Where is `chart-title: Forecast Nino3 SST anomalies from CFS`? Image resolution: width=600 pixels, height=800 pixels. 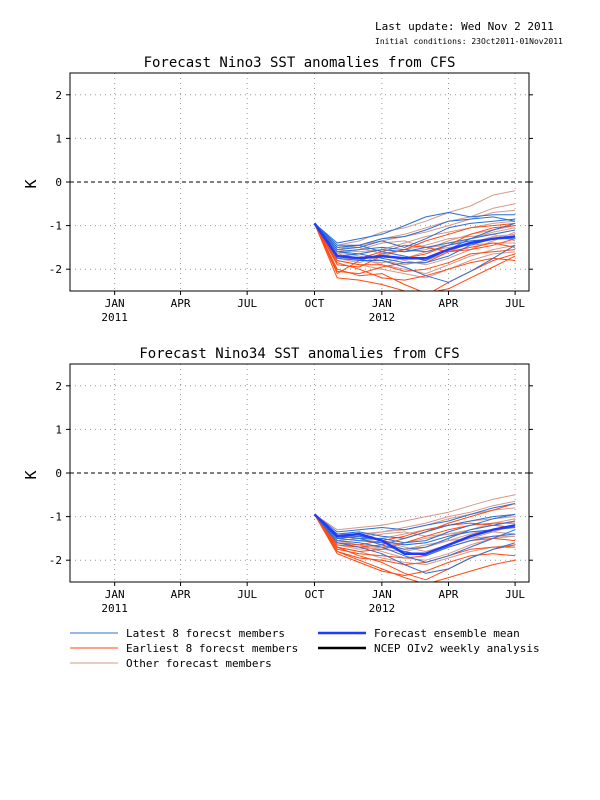
chart-title: Forecast Nino3 SST anomalies from CFS is located at coordinates (300, 63).